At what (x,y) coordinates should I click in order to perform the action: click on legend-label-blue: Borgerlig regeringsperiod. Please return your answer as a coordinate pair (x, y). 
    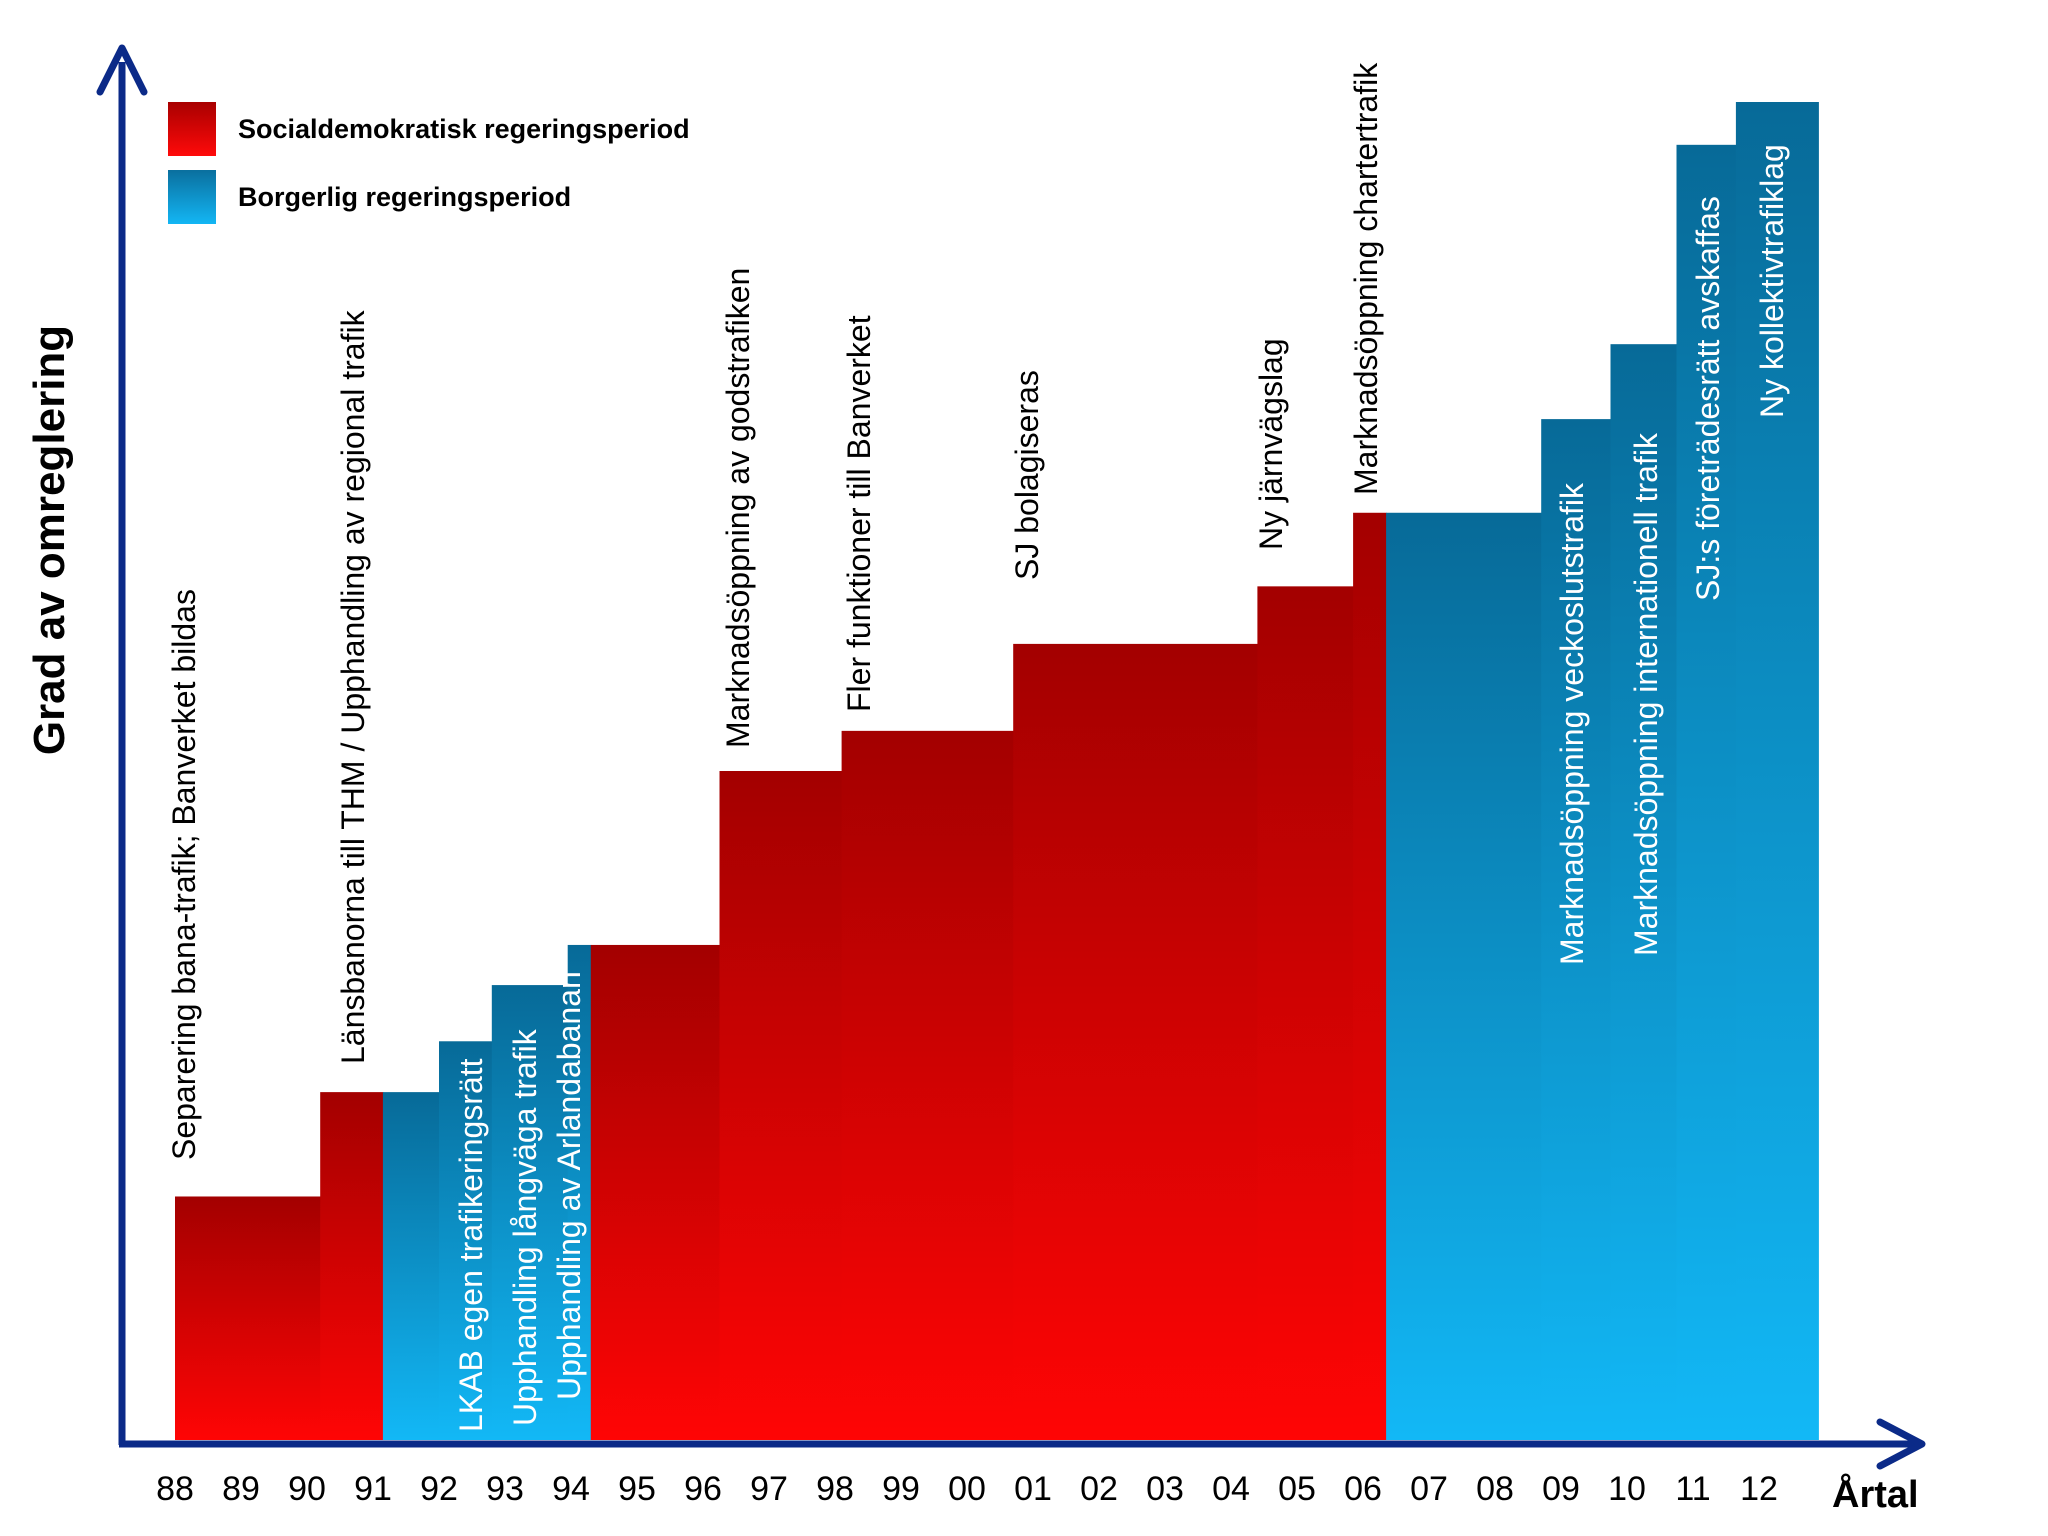
    Looking at the image, I should click on (405, 196).